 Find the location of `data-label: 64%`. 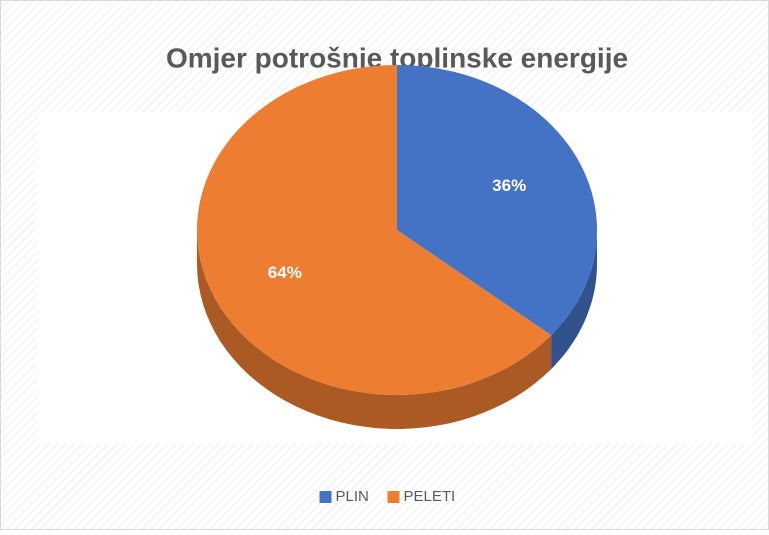

data-label: 64% is located at coordinates (285, 272).